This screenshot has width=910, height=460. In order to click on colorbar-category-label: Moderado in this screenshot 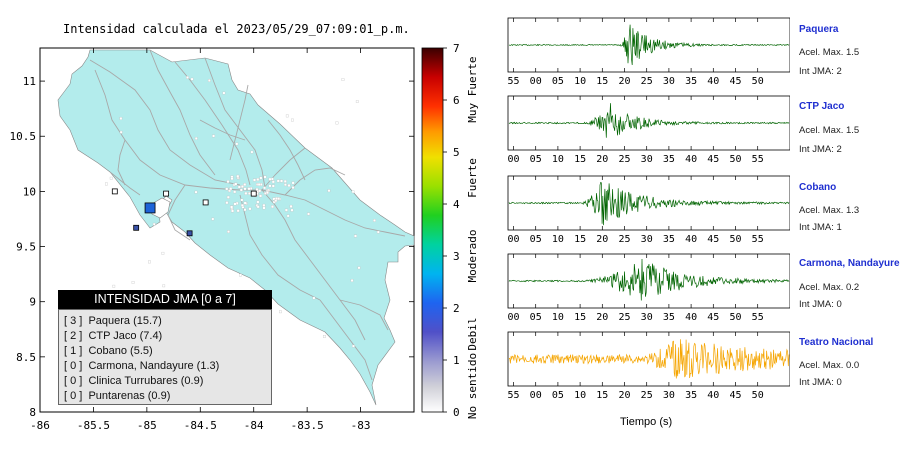, I will do `click(472, 256)`.